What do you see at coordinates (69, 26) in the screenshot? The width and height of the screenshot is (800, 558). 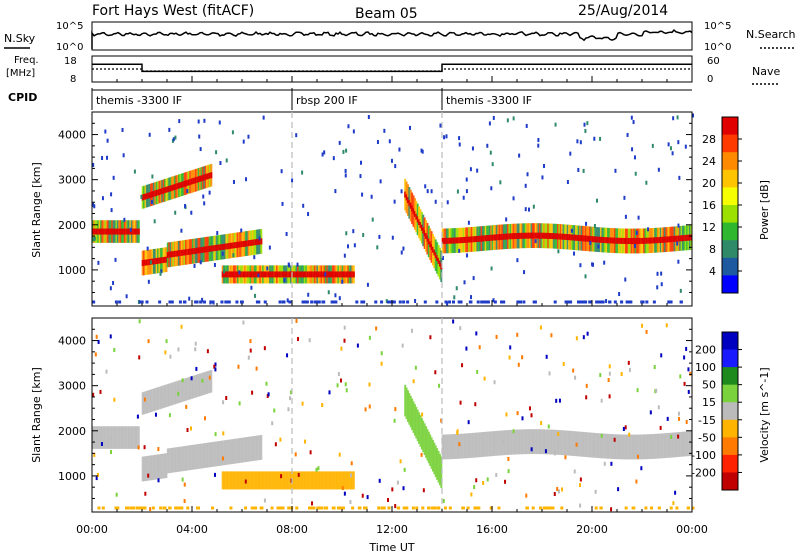 I see `nsky-tick-top: 10^5` at bounding box center [69, 26].